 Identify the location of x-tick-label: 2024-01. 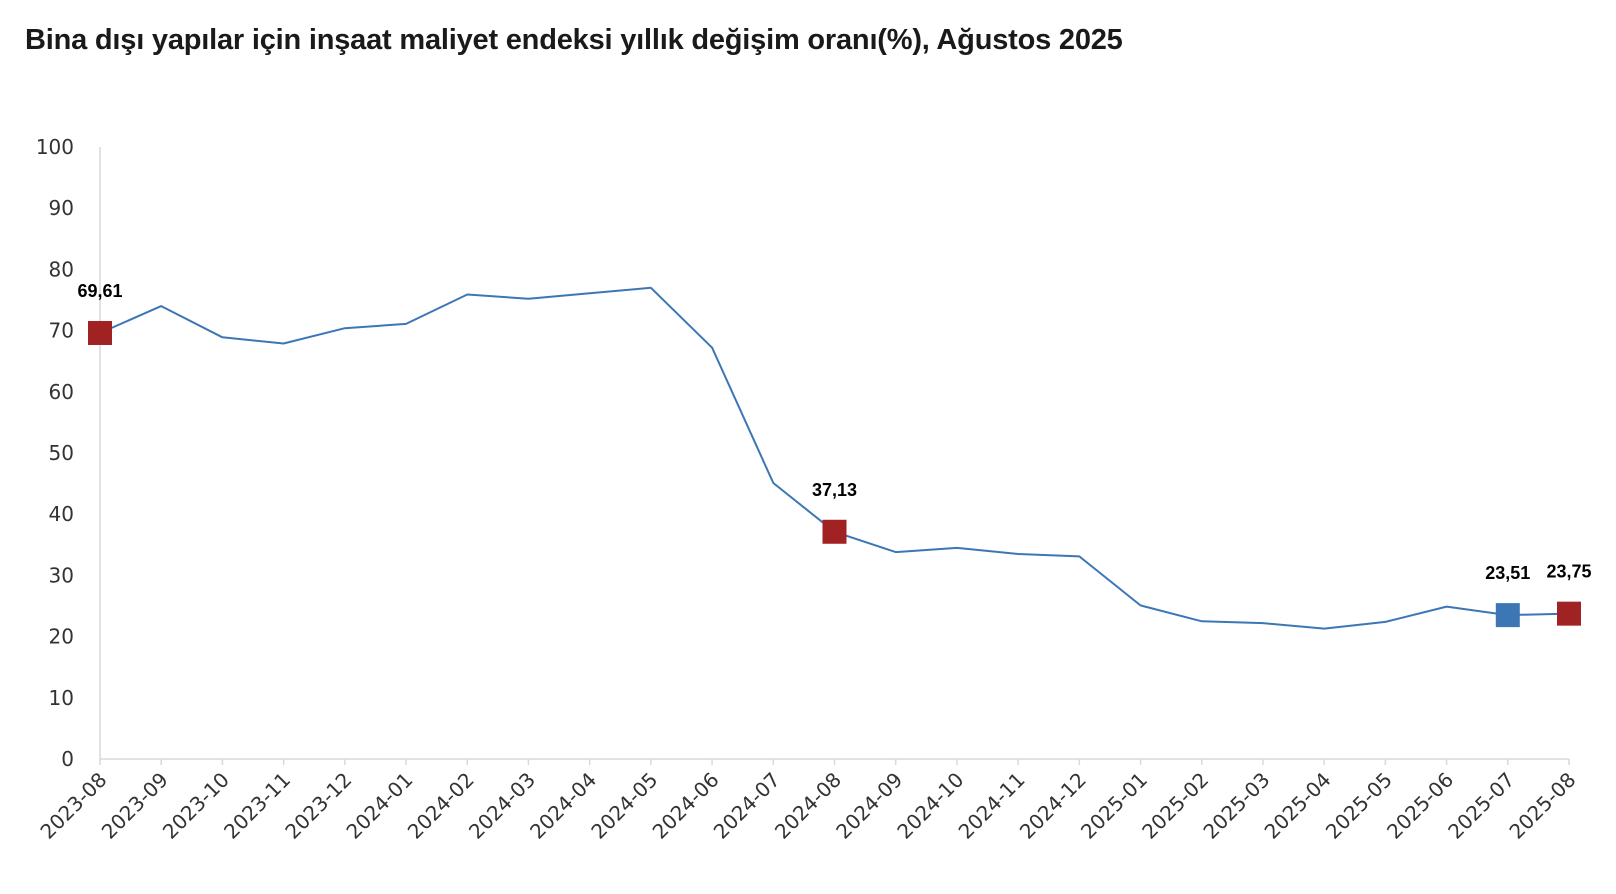
(380, 806).